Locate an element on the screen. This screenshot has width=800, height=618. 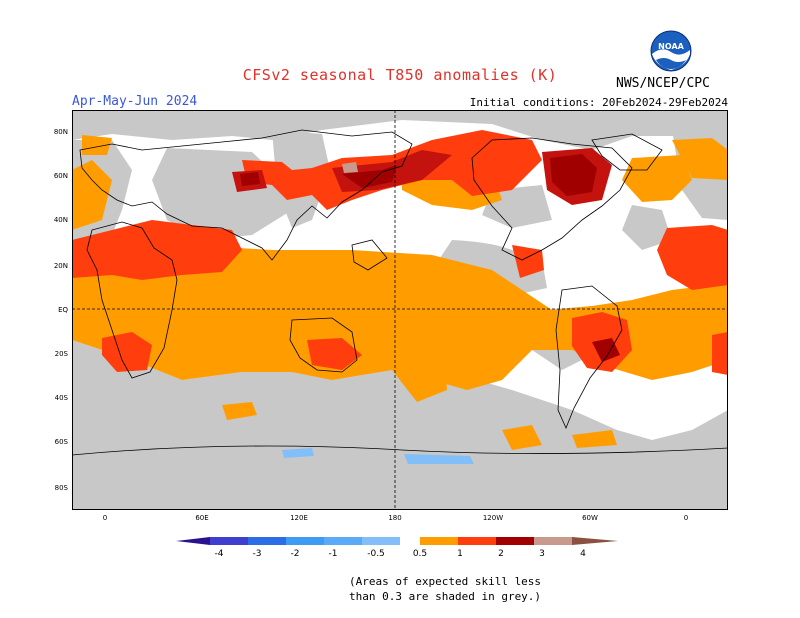
lon-label: 180 is located at coordinates (394, 518).